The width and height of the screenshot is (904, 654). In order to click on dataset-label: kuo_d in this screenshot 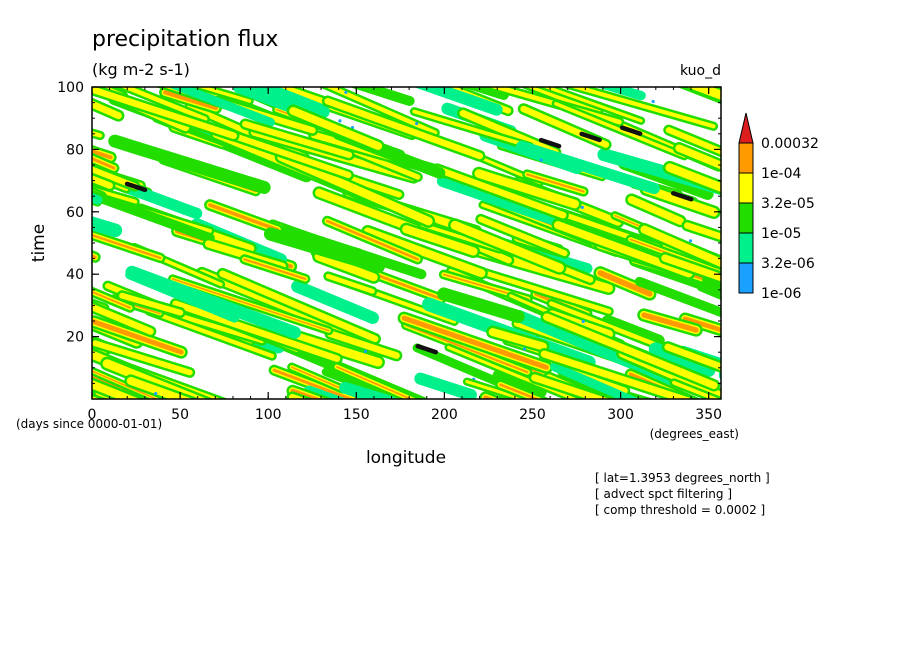, I will do `click(700, 71)`.